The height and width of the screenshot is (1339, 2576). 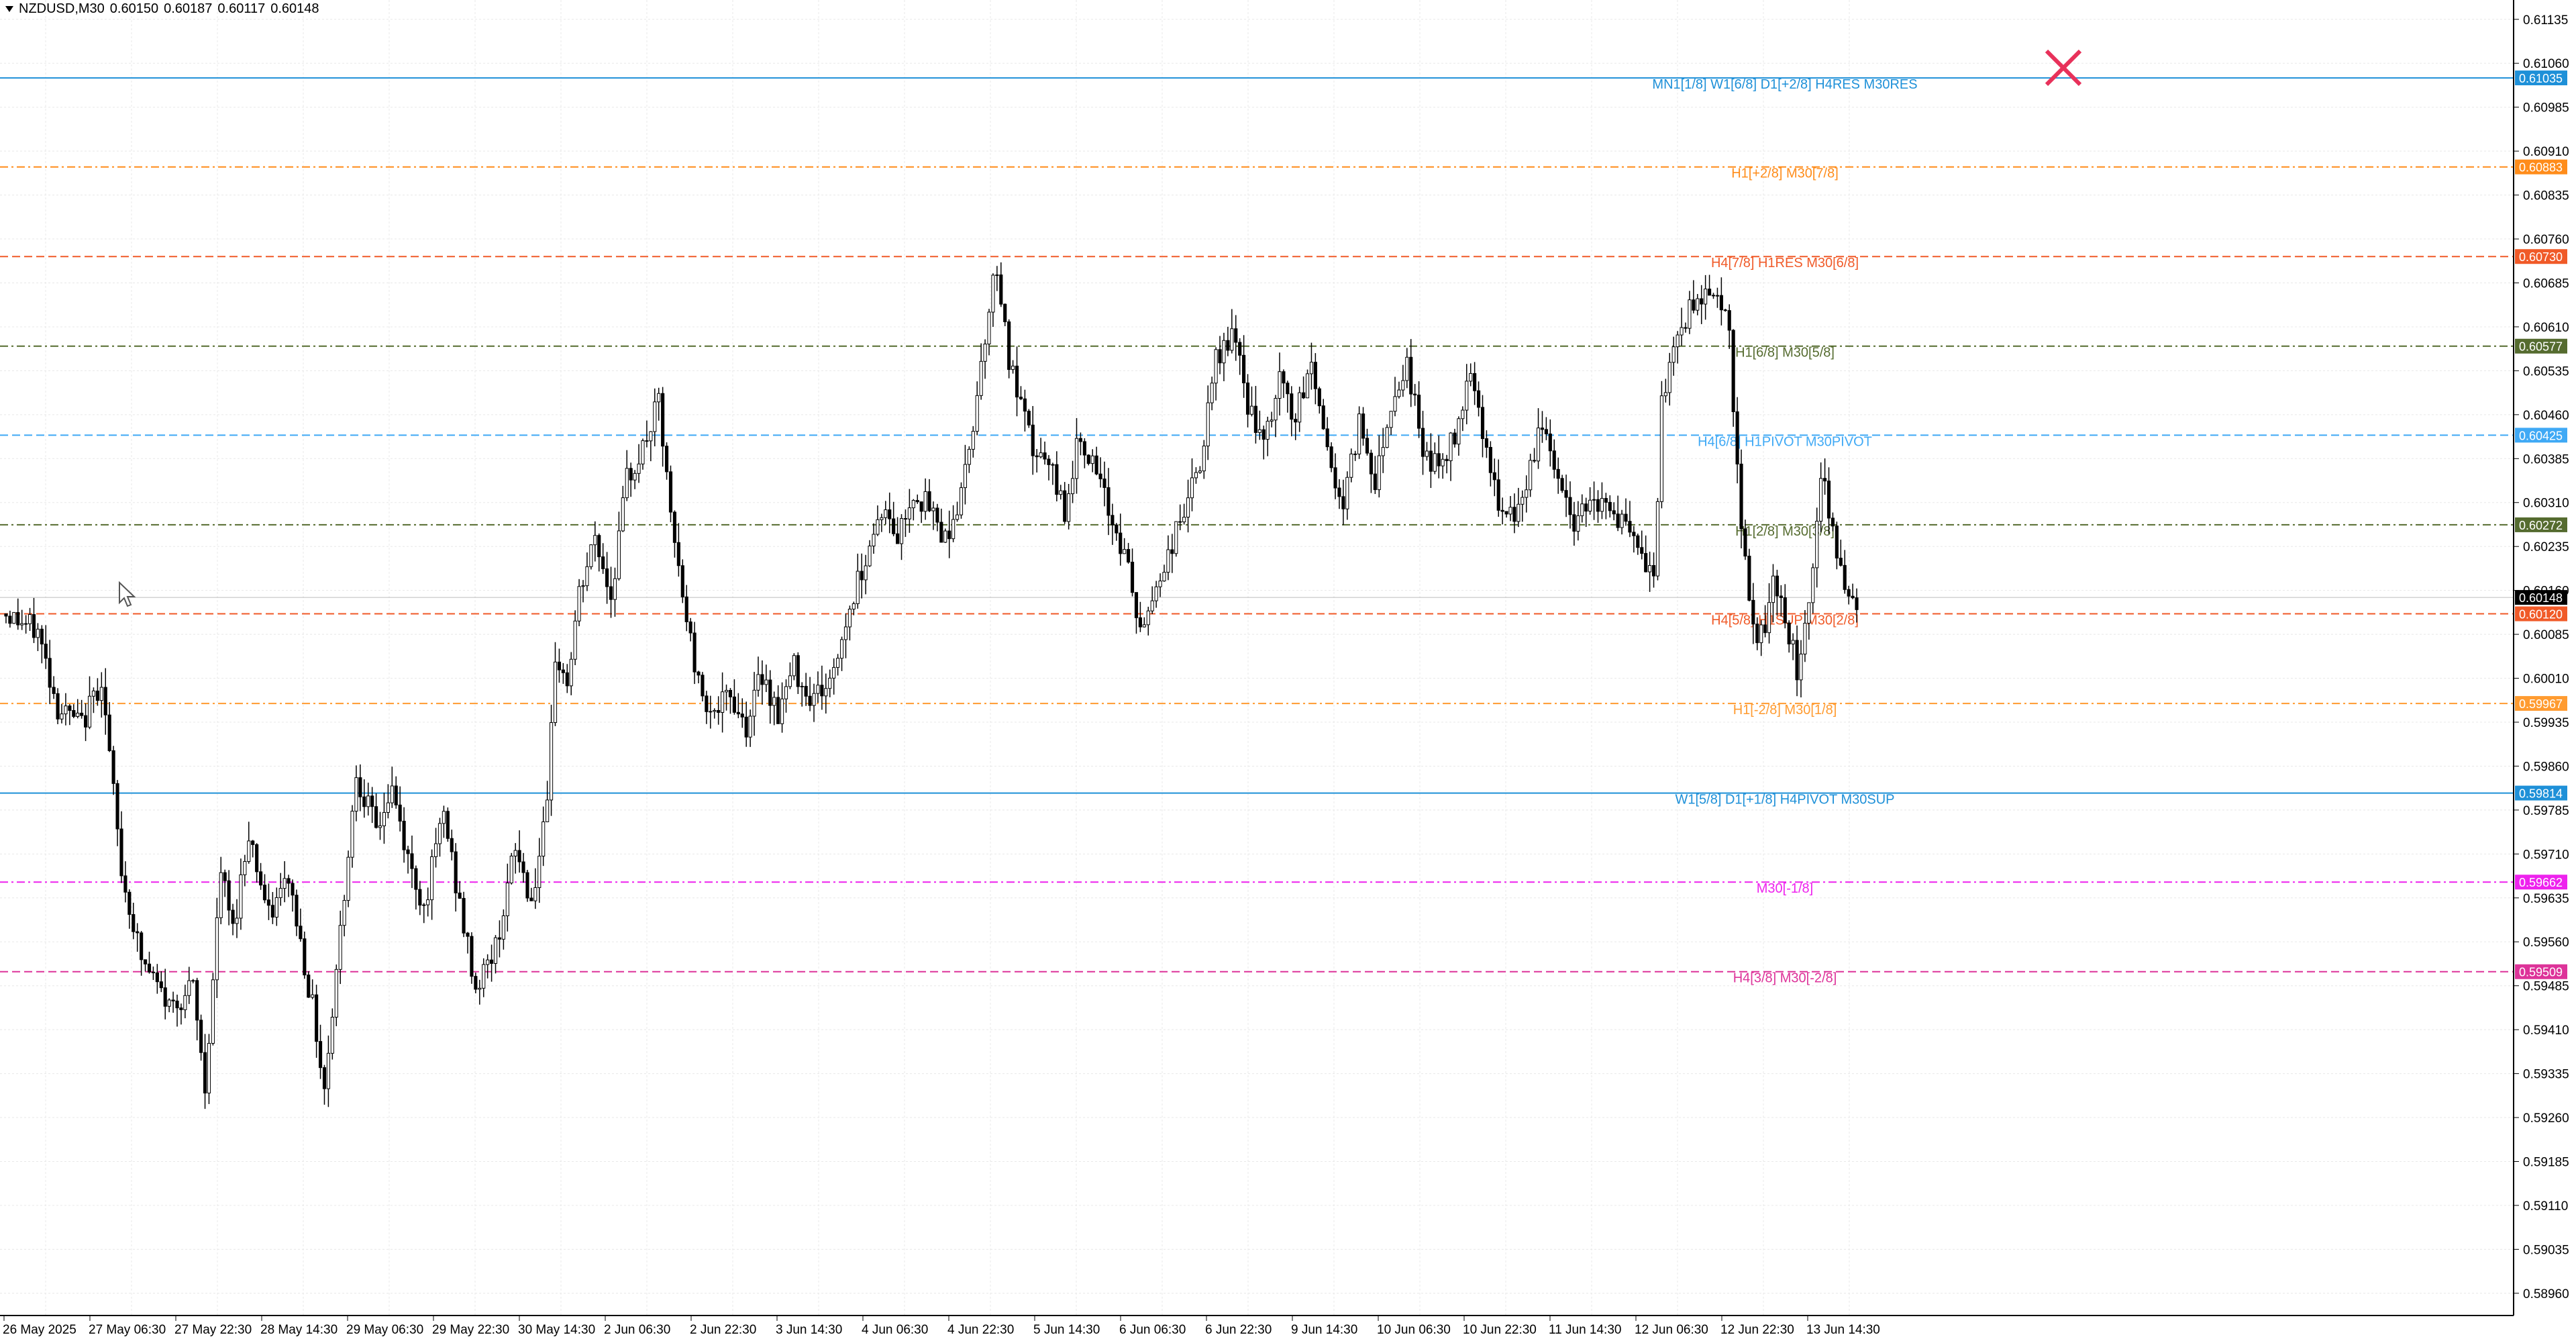 I want to click on close-value: 0.60148, so click(x=294, y=9).